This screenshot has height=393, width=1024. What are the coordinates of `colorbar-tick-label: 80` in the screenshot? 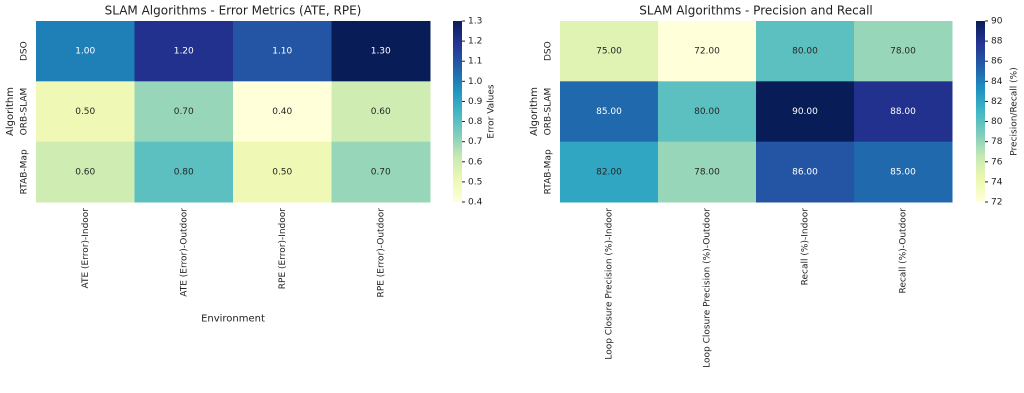 It's located at (997, 122).